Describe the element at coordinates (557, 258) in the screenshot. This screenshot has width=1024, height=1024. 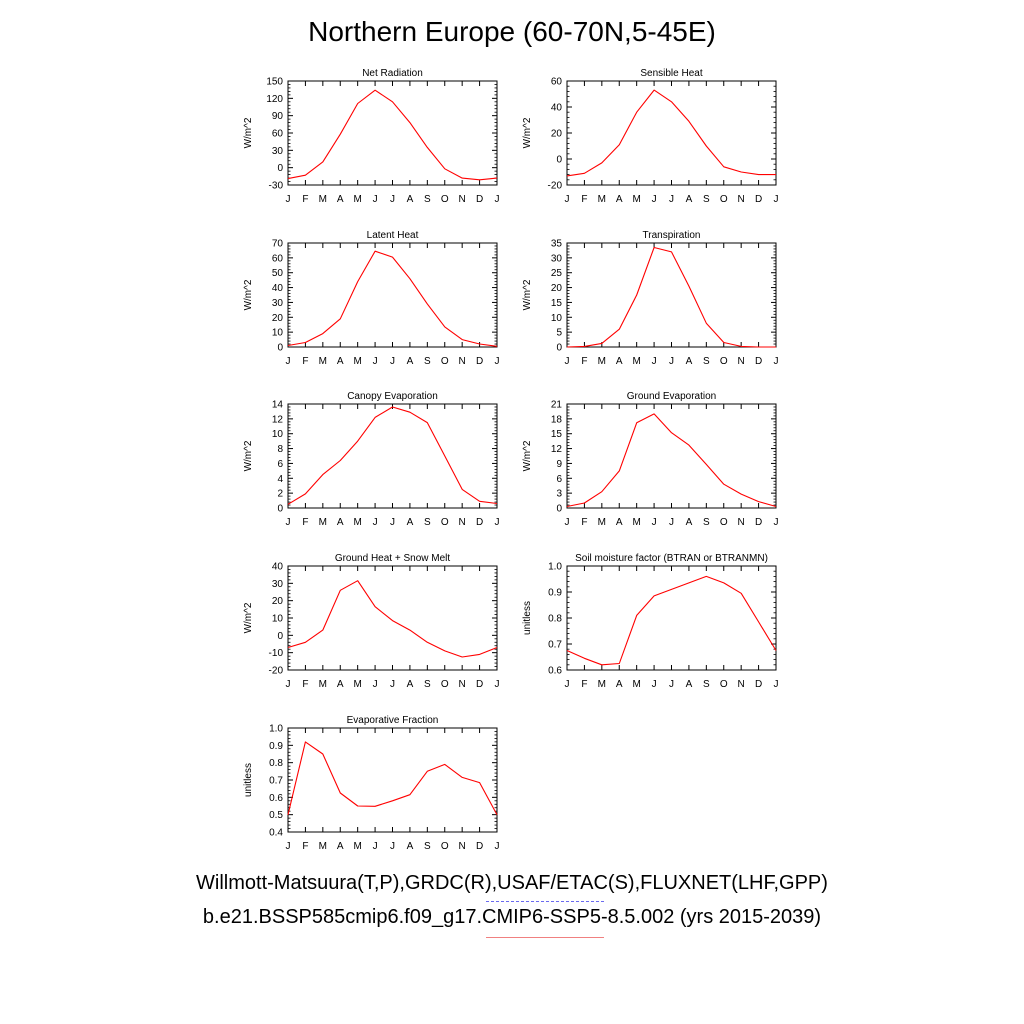
I see `y-tick-label: 30` at that location.